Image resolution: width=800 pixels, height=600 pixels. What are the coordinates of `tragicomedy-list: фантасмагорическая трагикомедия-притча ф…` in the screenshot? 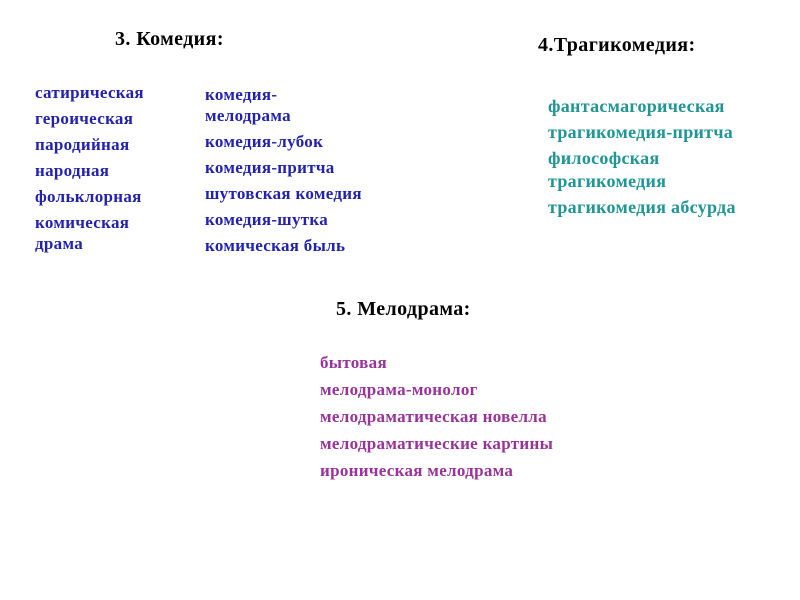 It's located at (665, 158).